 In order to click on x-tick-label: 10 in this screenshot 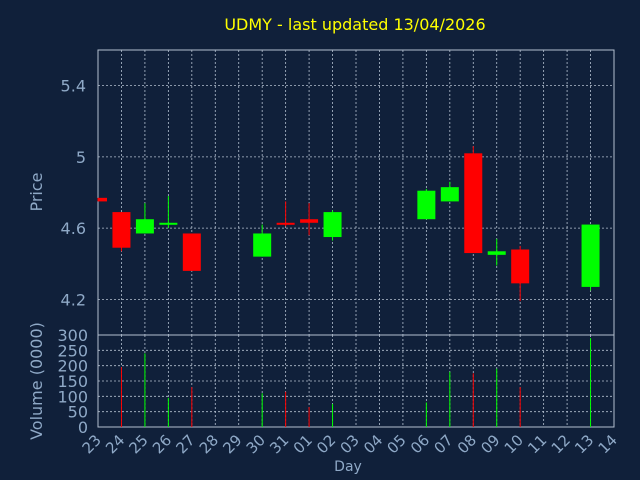, I will do `click(514, 444)`.